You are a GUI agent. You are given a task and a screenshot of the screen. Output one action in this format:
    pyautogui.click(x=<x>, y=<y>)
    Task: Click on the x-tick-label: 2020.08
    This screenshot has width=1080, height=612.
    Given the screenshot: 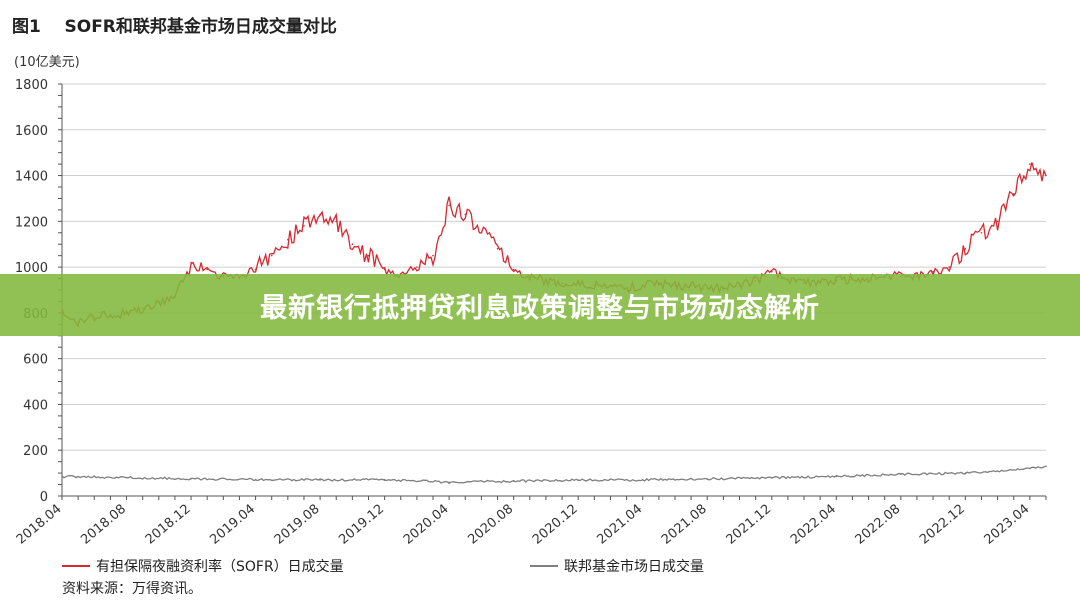 What is the action you would take?
    pyautogui.click(x=490, y=525)
    